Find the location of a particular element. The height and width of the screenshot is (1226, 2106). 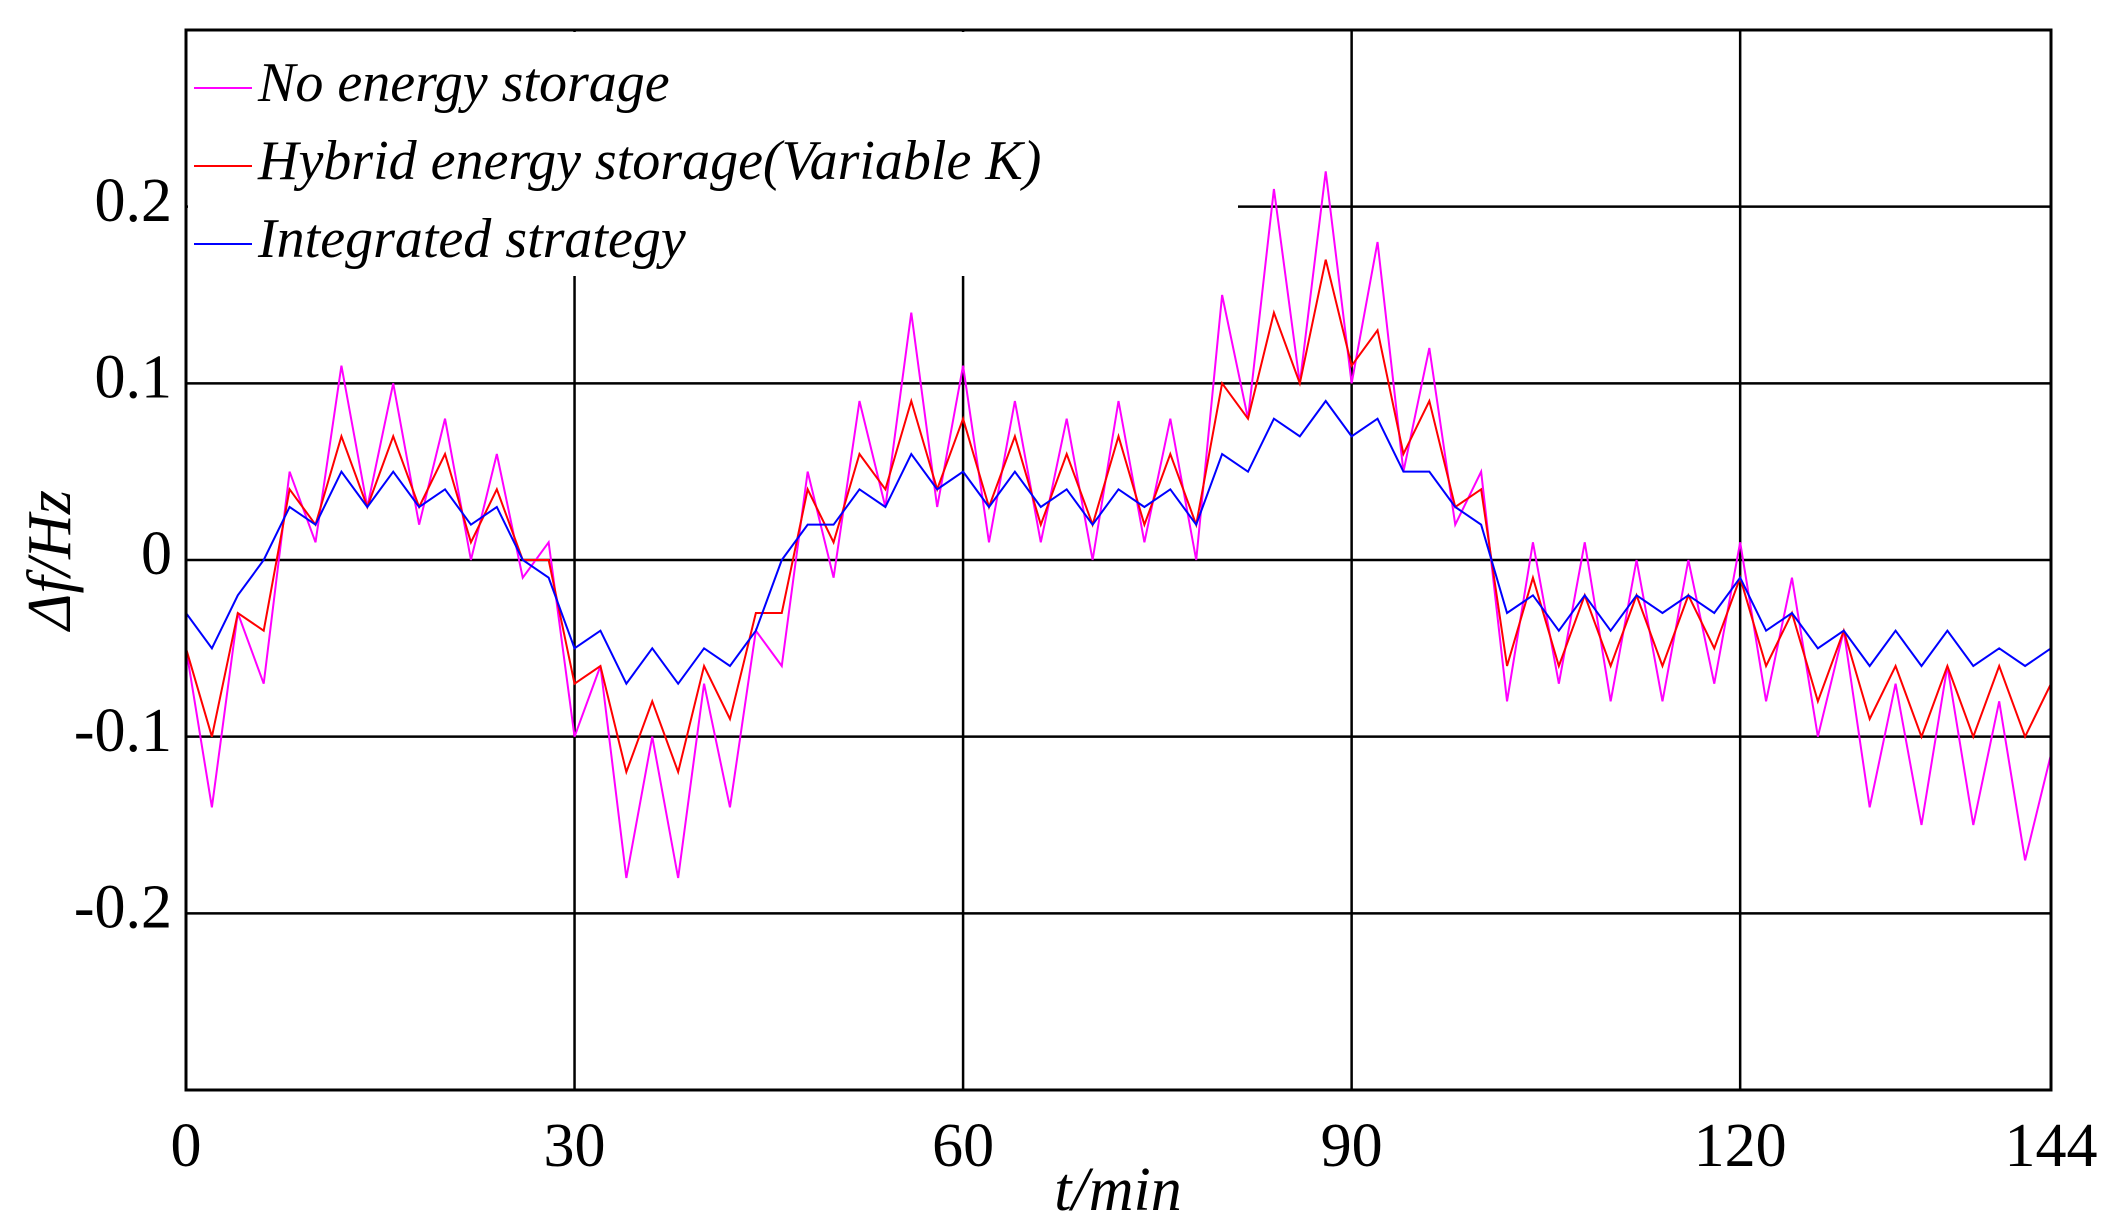

y-axis-label: Δf/Hz is located at coordinates (50, 561).